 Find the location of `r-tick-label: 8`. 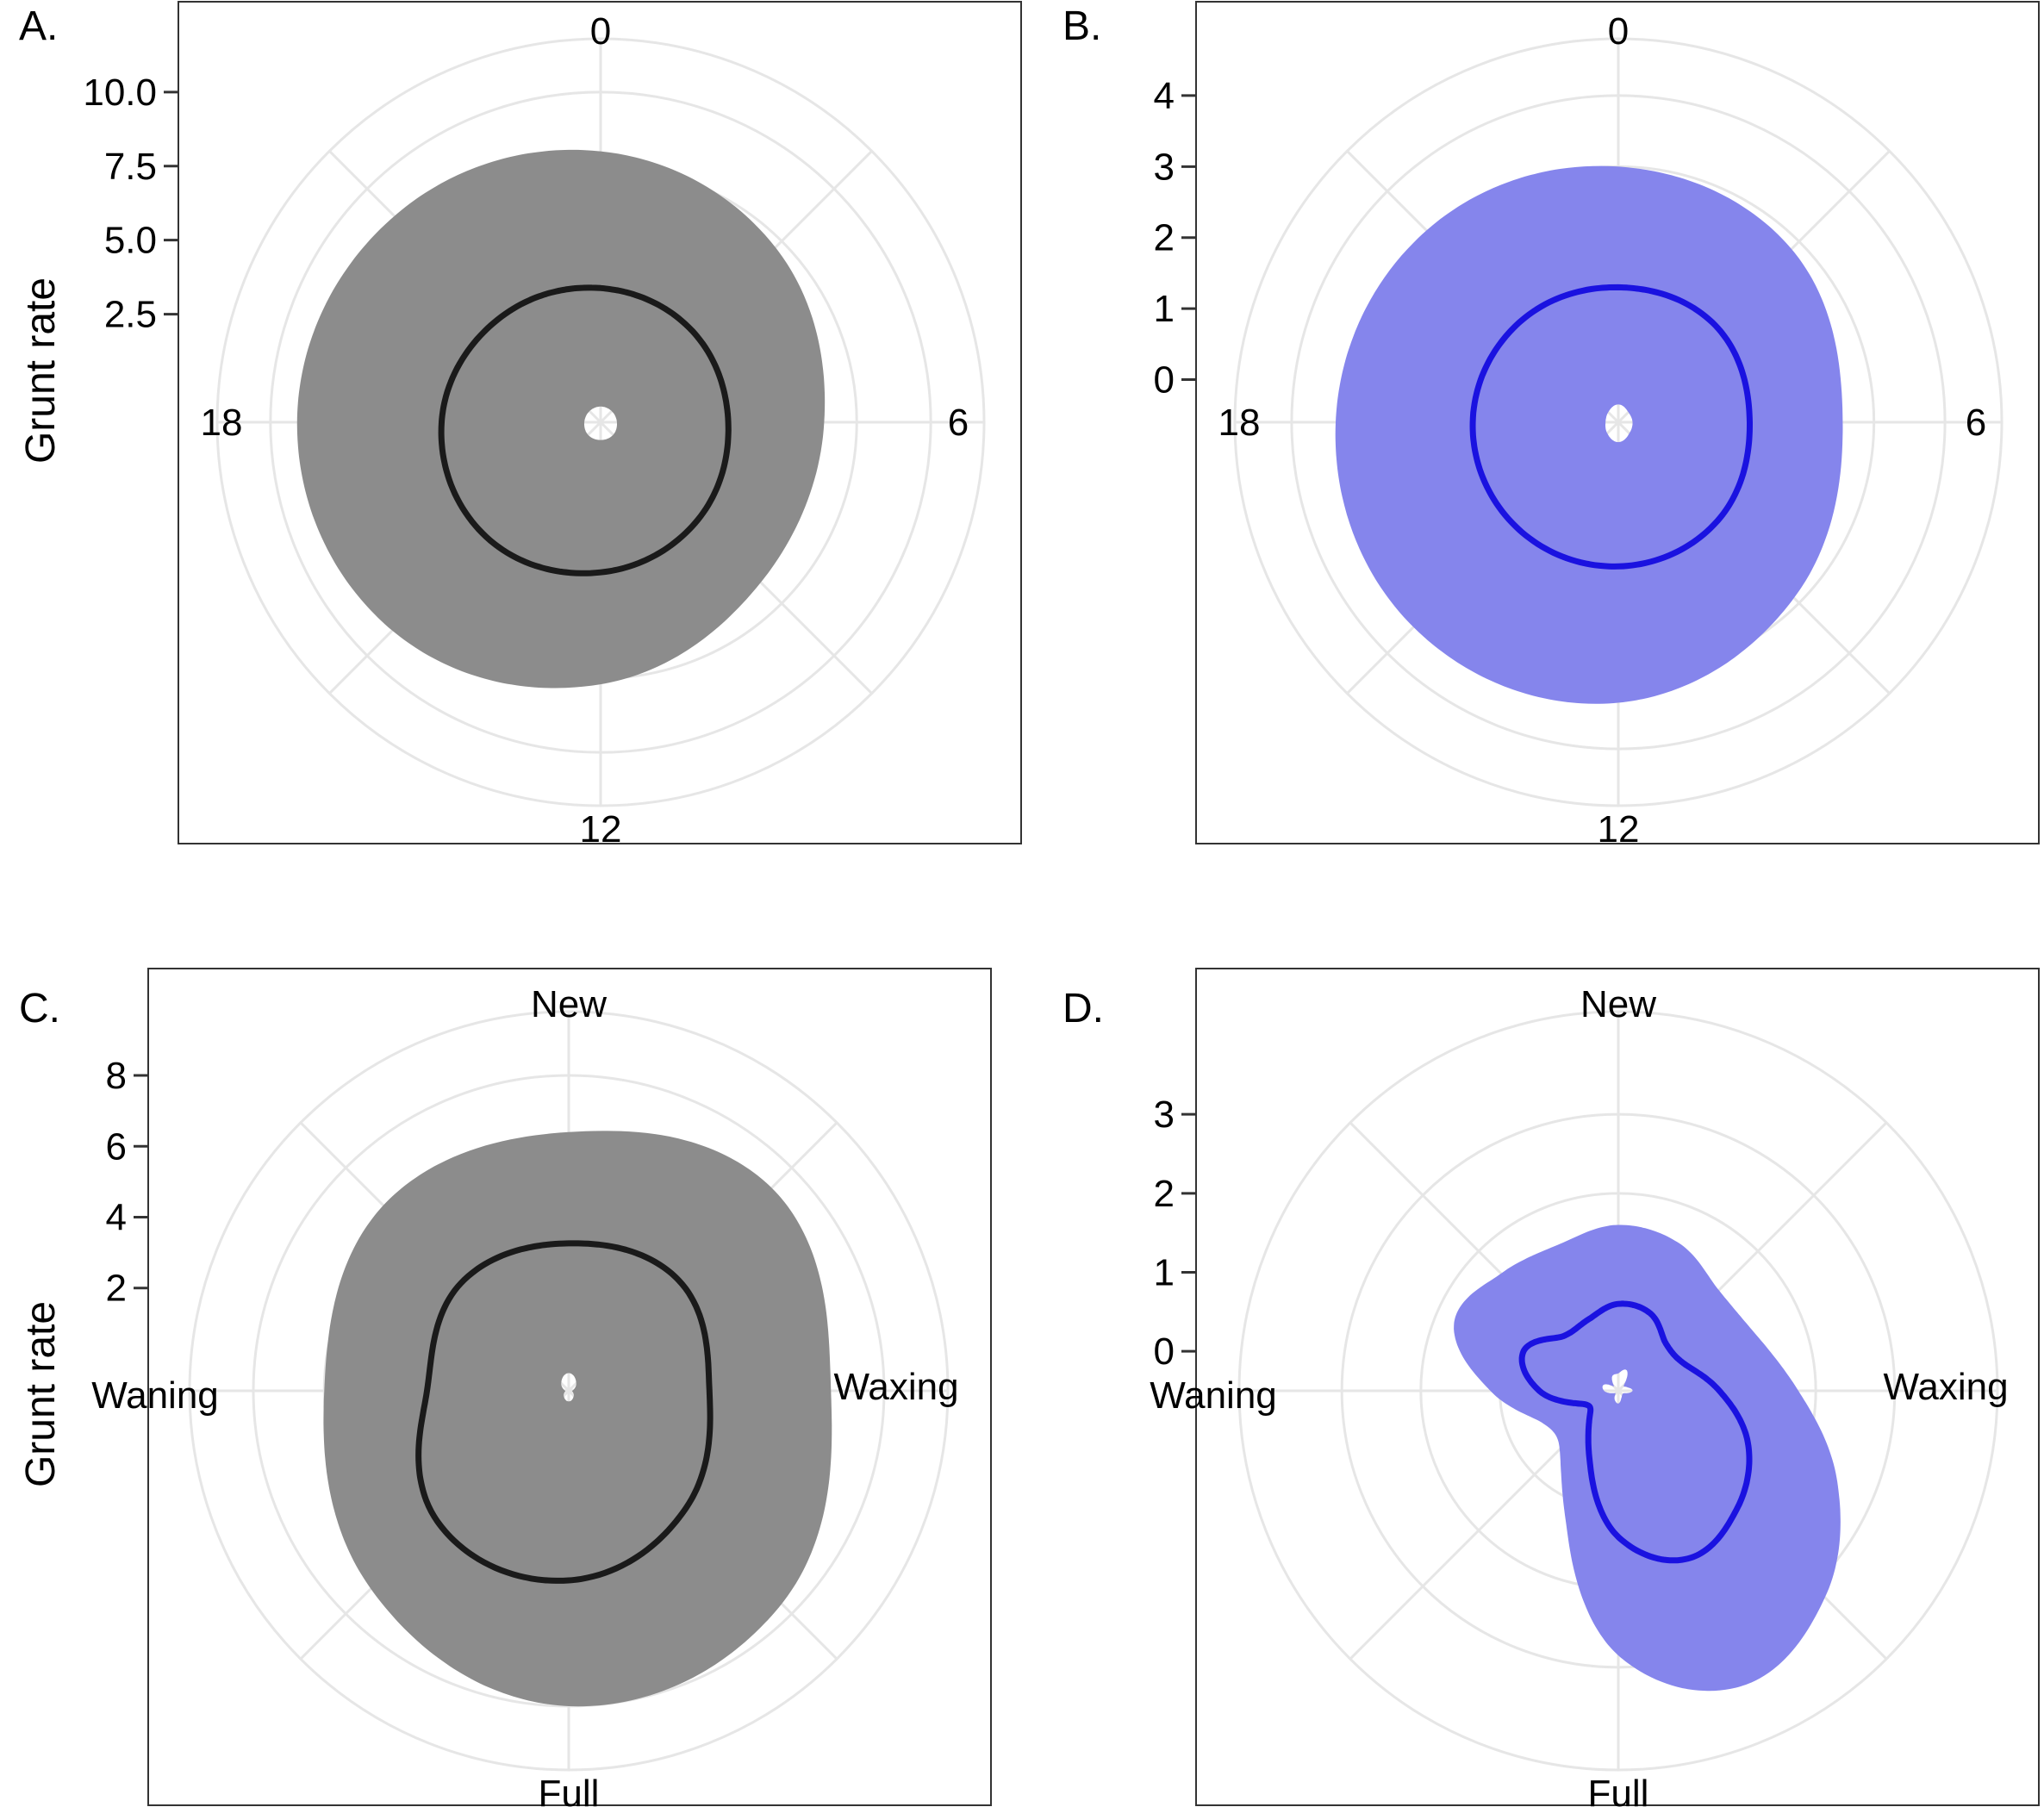

r-tick-label: 8 is located at coordinates (116, 1076).